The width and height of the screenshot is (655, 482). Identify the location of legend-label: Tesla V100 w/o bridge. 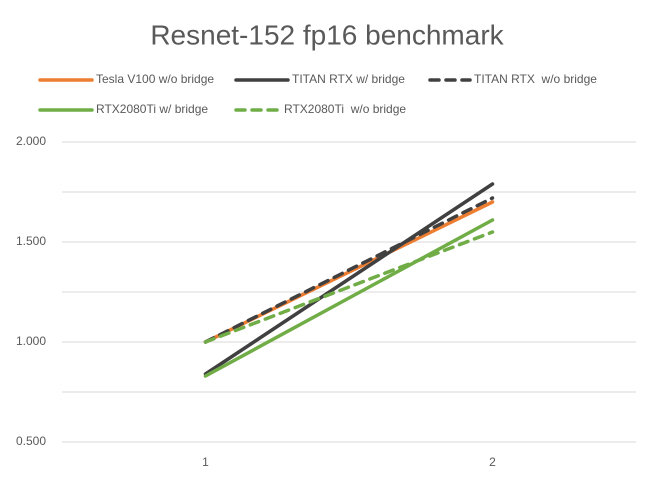
(155, 79).